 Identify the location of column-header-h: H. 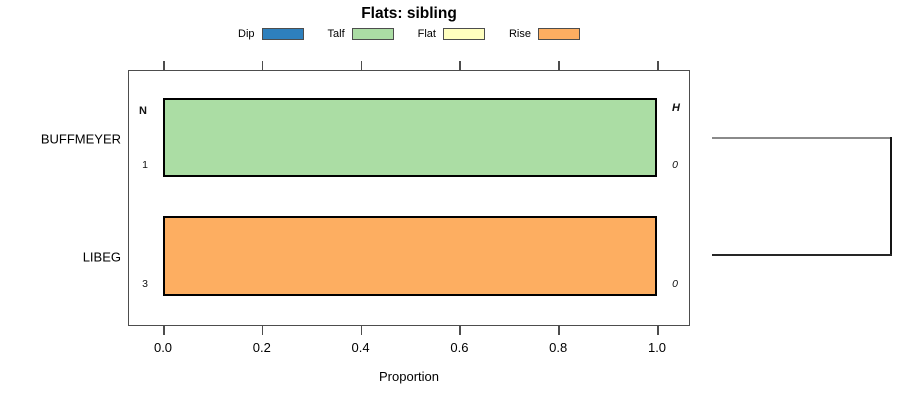
(676, 108).